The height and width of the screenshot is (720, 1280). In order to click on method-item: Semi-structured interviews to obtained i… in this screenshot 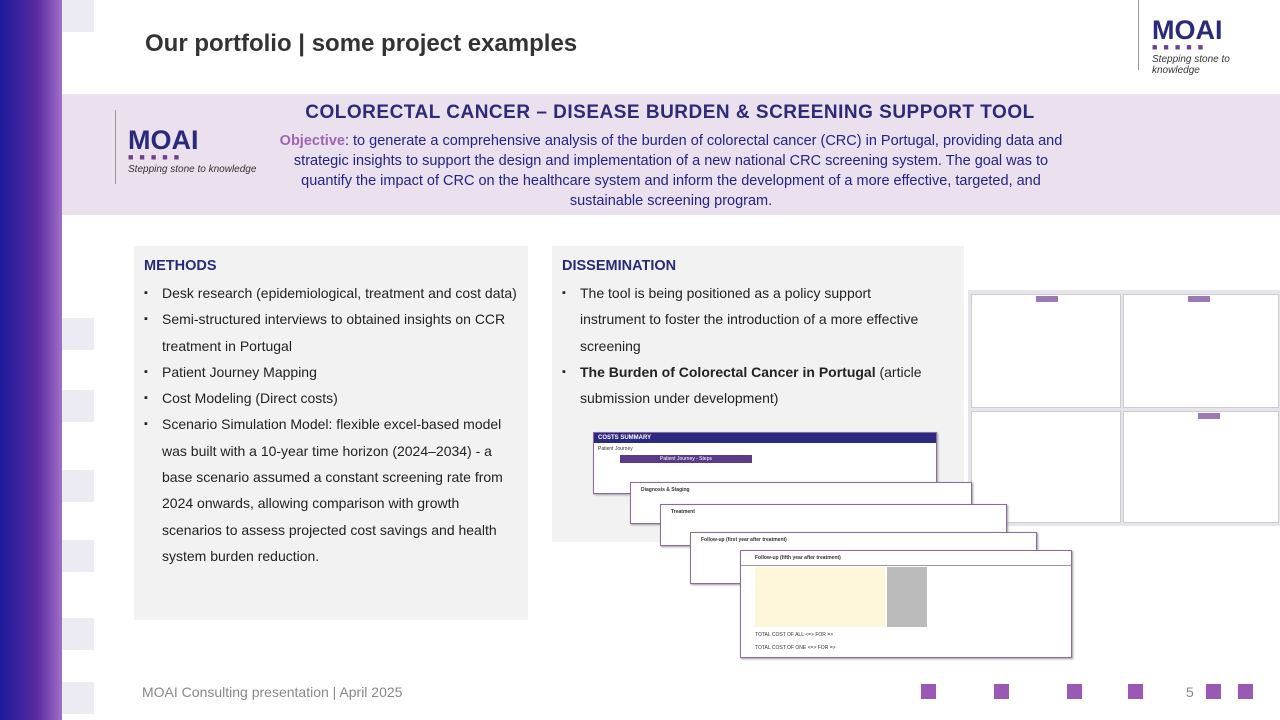, I will do `click(326, 332)`.